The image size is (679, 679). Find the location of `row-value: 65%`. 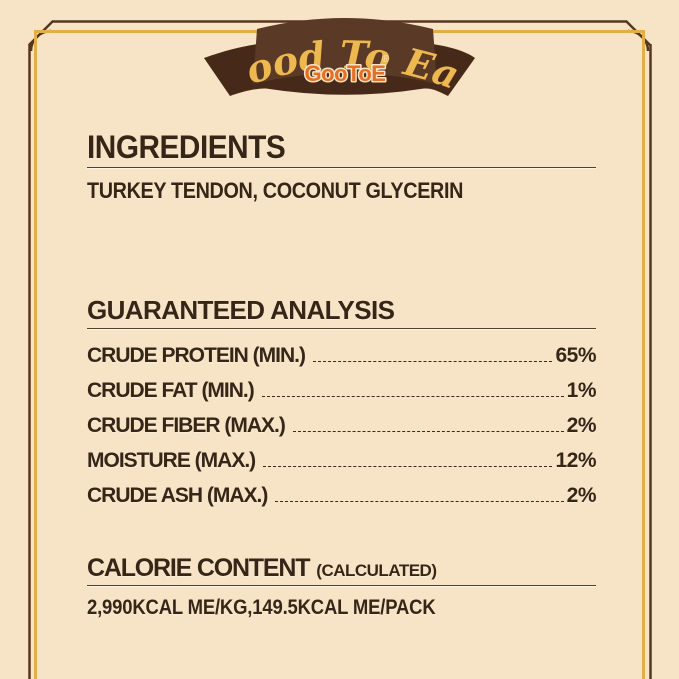

row-value: 65% is located at coordinates (575, 355).